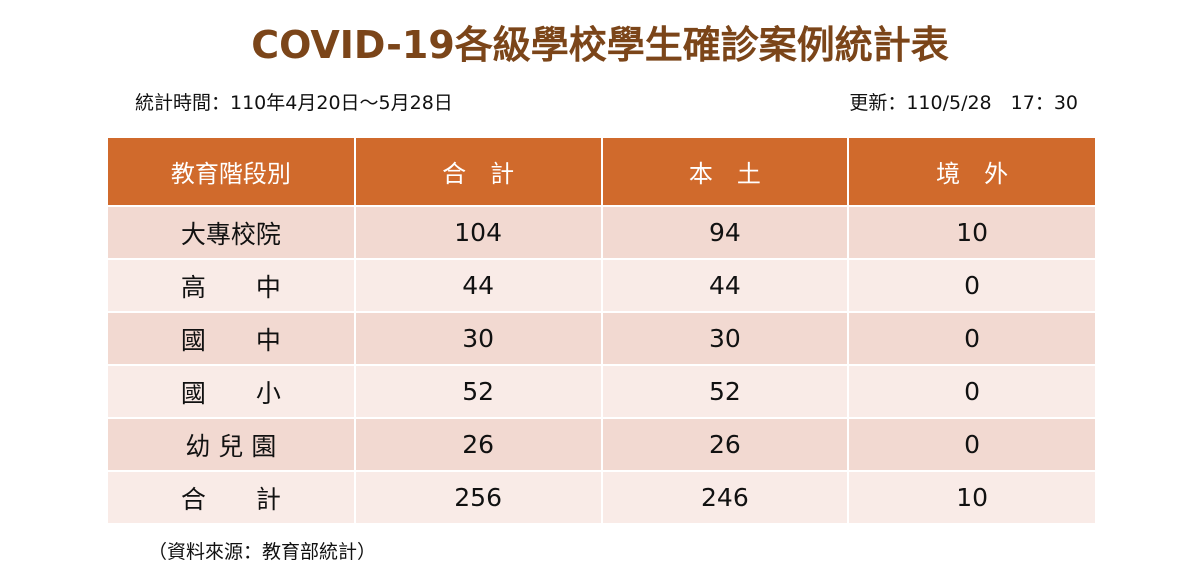 The image size is (1200, 587). What do you see at coordinates (724, 172) in the screenshot?
I see `header-cell: 本 土` at bounding box center [724, 172].